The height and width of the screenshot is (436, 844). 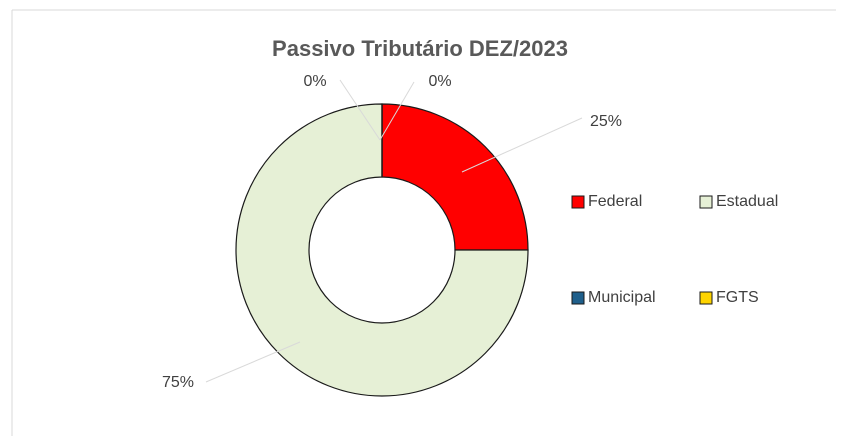 What do you see at coordinates (615, 201) in the screenshot?
I see `legend-label: Federal` at bounding box center [615, 201].